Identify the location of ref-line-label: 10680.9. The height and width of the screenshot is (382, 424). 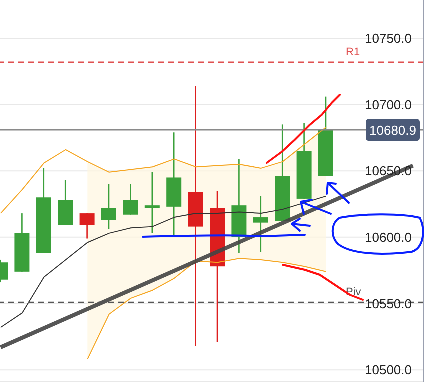
(393, 130).